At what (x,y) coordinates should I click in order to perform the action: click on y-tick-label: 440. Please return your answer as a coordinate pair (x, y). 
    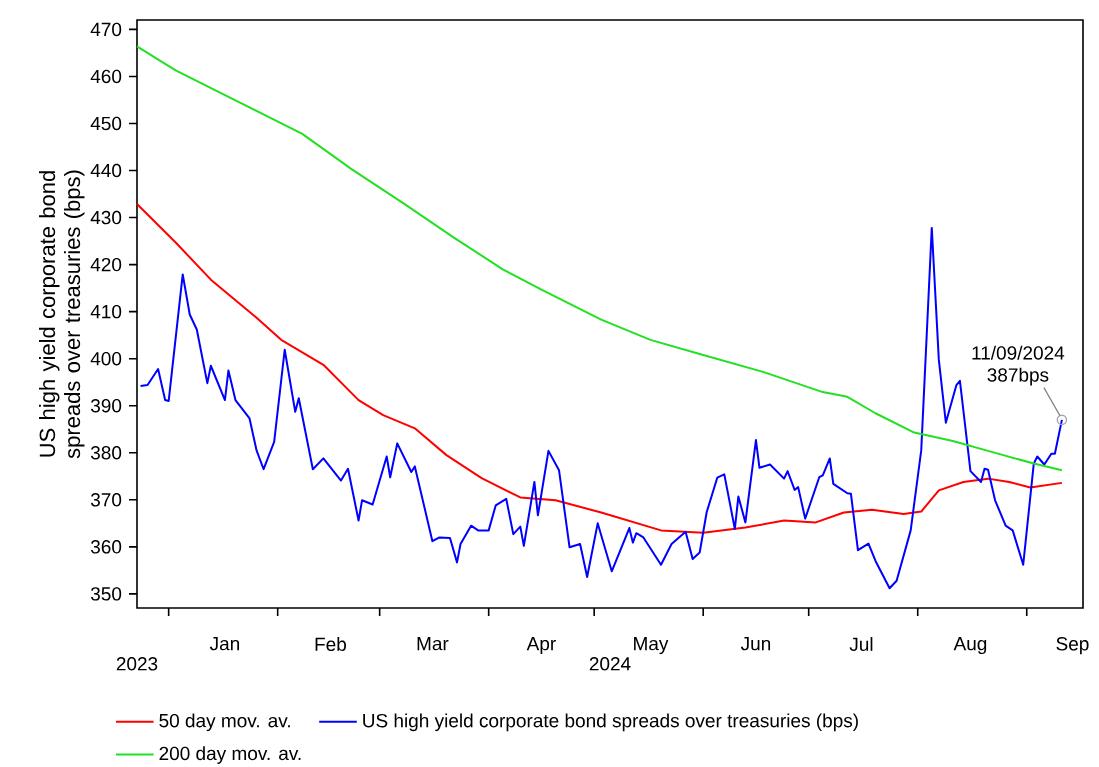
    Looking at the image, I should click on (106, 170).